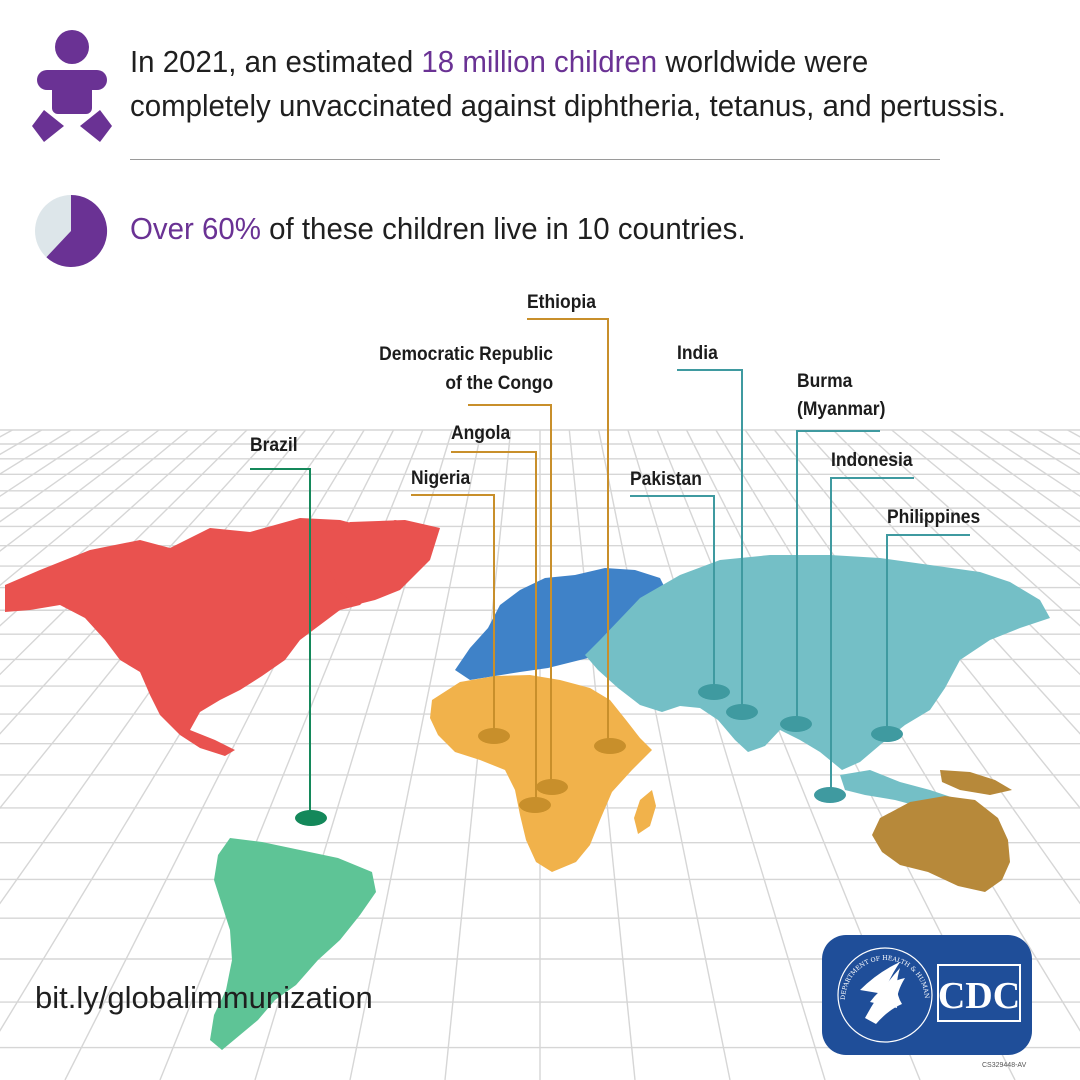 Image resolution: width=1080 pixels, height=1080 pixels. Describe the element at coordinates (645, 812) in the screenshot. I see `madagascar` at that location.